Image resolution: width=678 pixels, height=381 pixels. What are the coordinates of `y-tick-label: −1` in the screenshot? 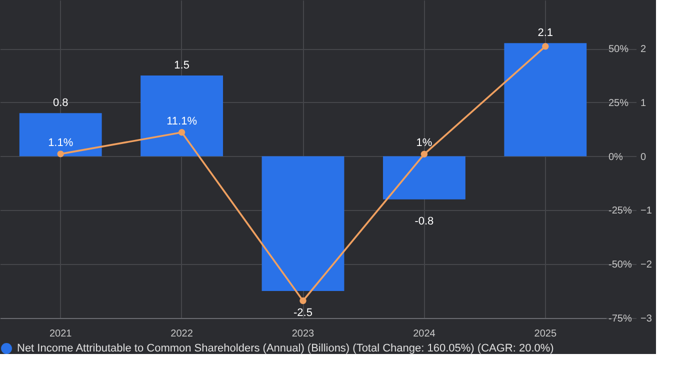 It's located at (646, 211).